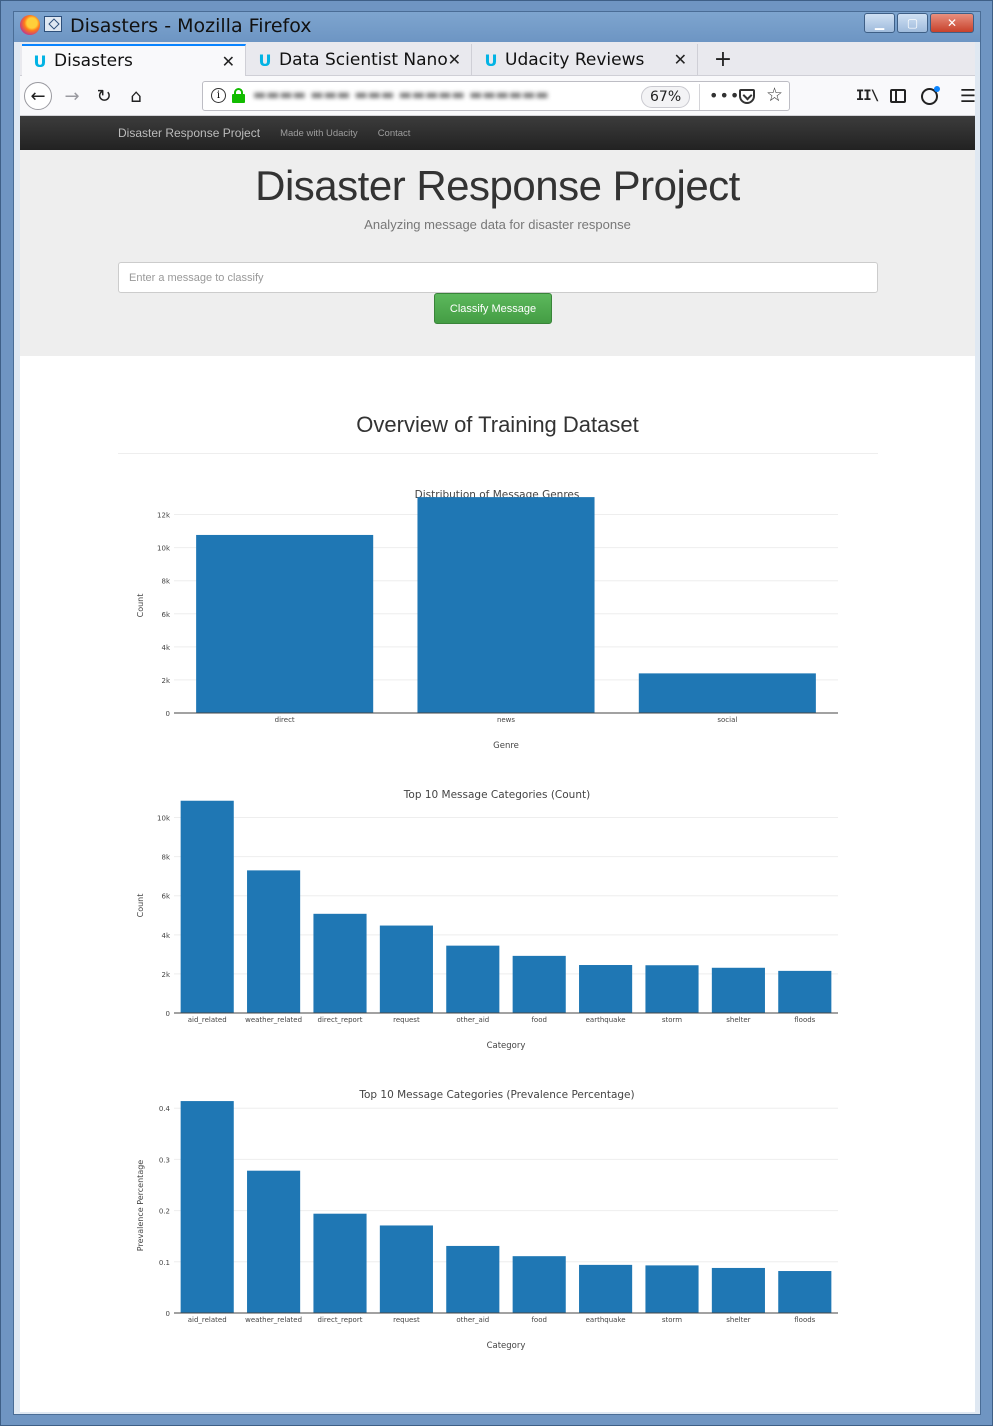 The height and width of the screenshot is (1426, 993). Describe the element at coordinates (30, 25) in the screenshot. I see `firefox-logo-icon` at that location.